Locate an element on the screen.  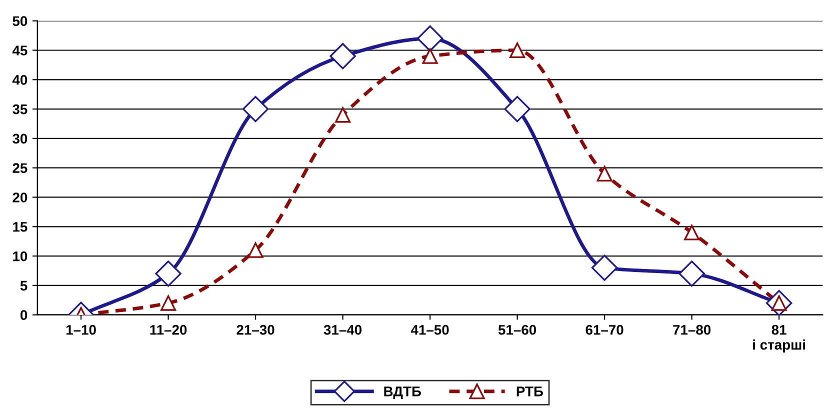
y-tick-label: 15 is located at coordinates (20, 227).